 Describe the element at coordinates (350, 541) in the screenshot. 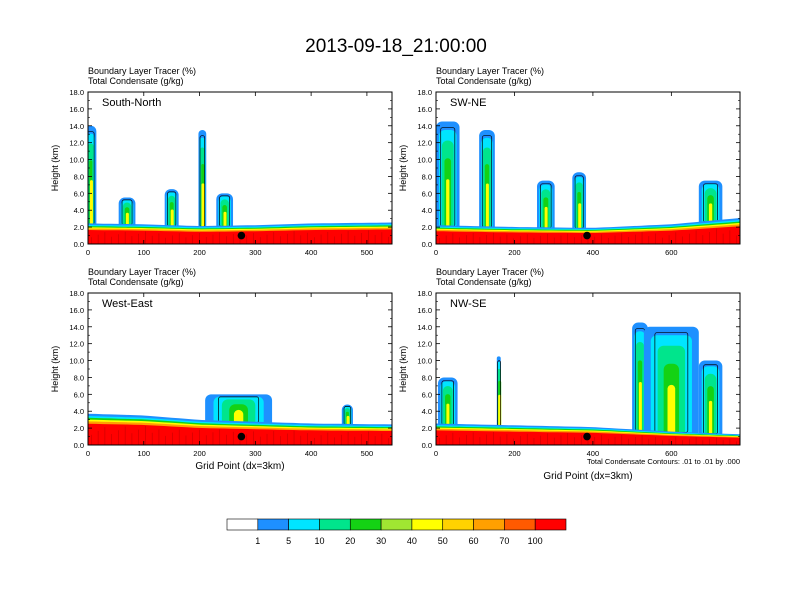

I see `colorbar-label: 20` at that location.